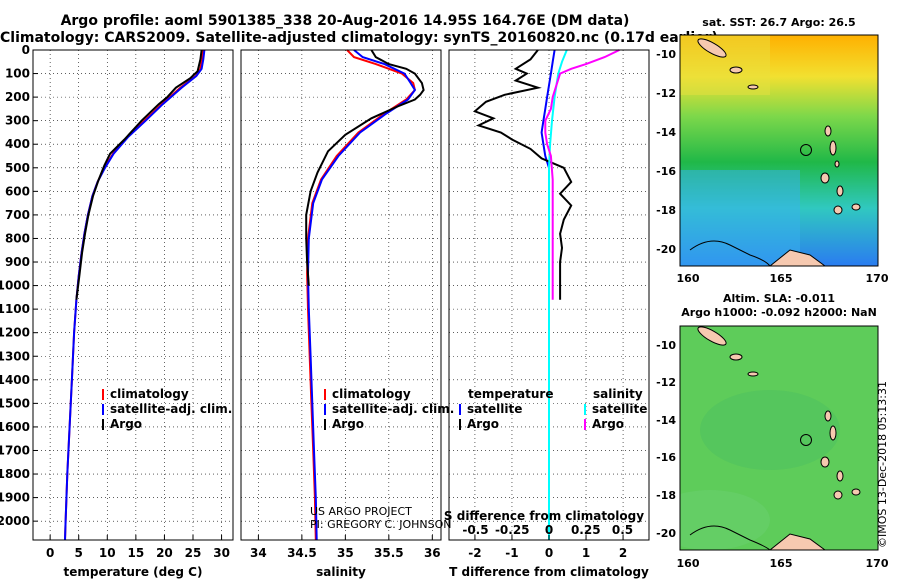 This screenshot has height=580, width=900. What do you see at coordinates (666, 495) in the screenshot?
I see `sla-ytick: -18` at bounding box center [666, 495].